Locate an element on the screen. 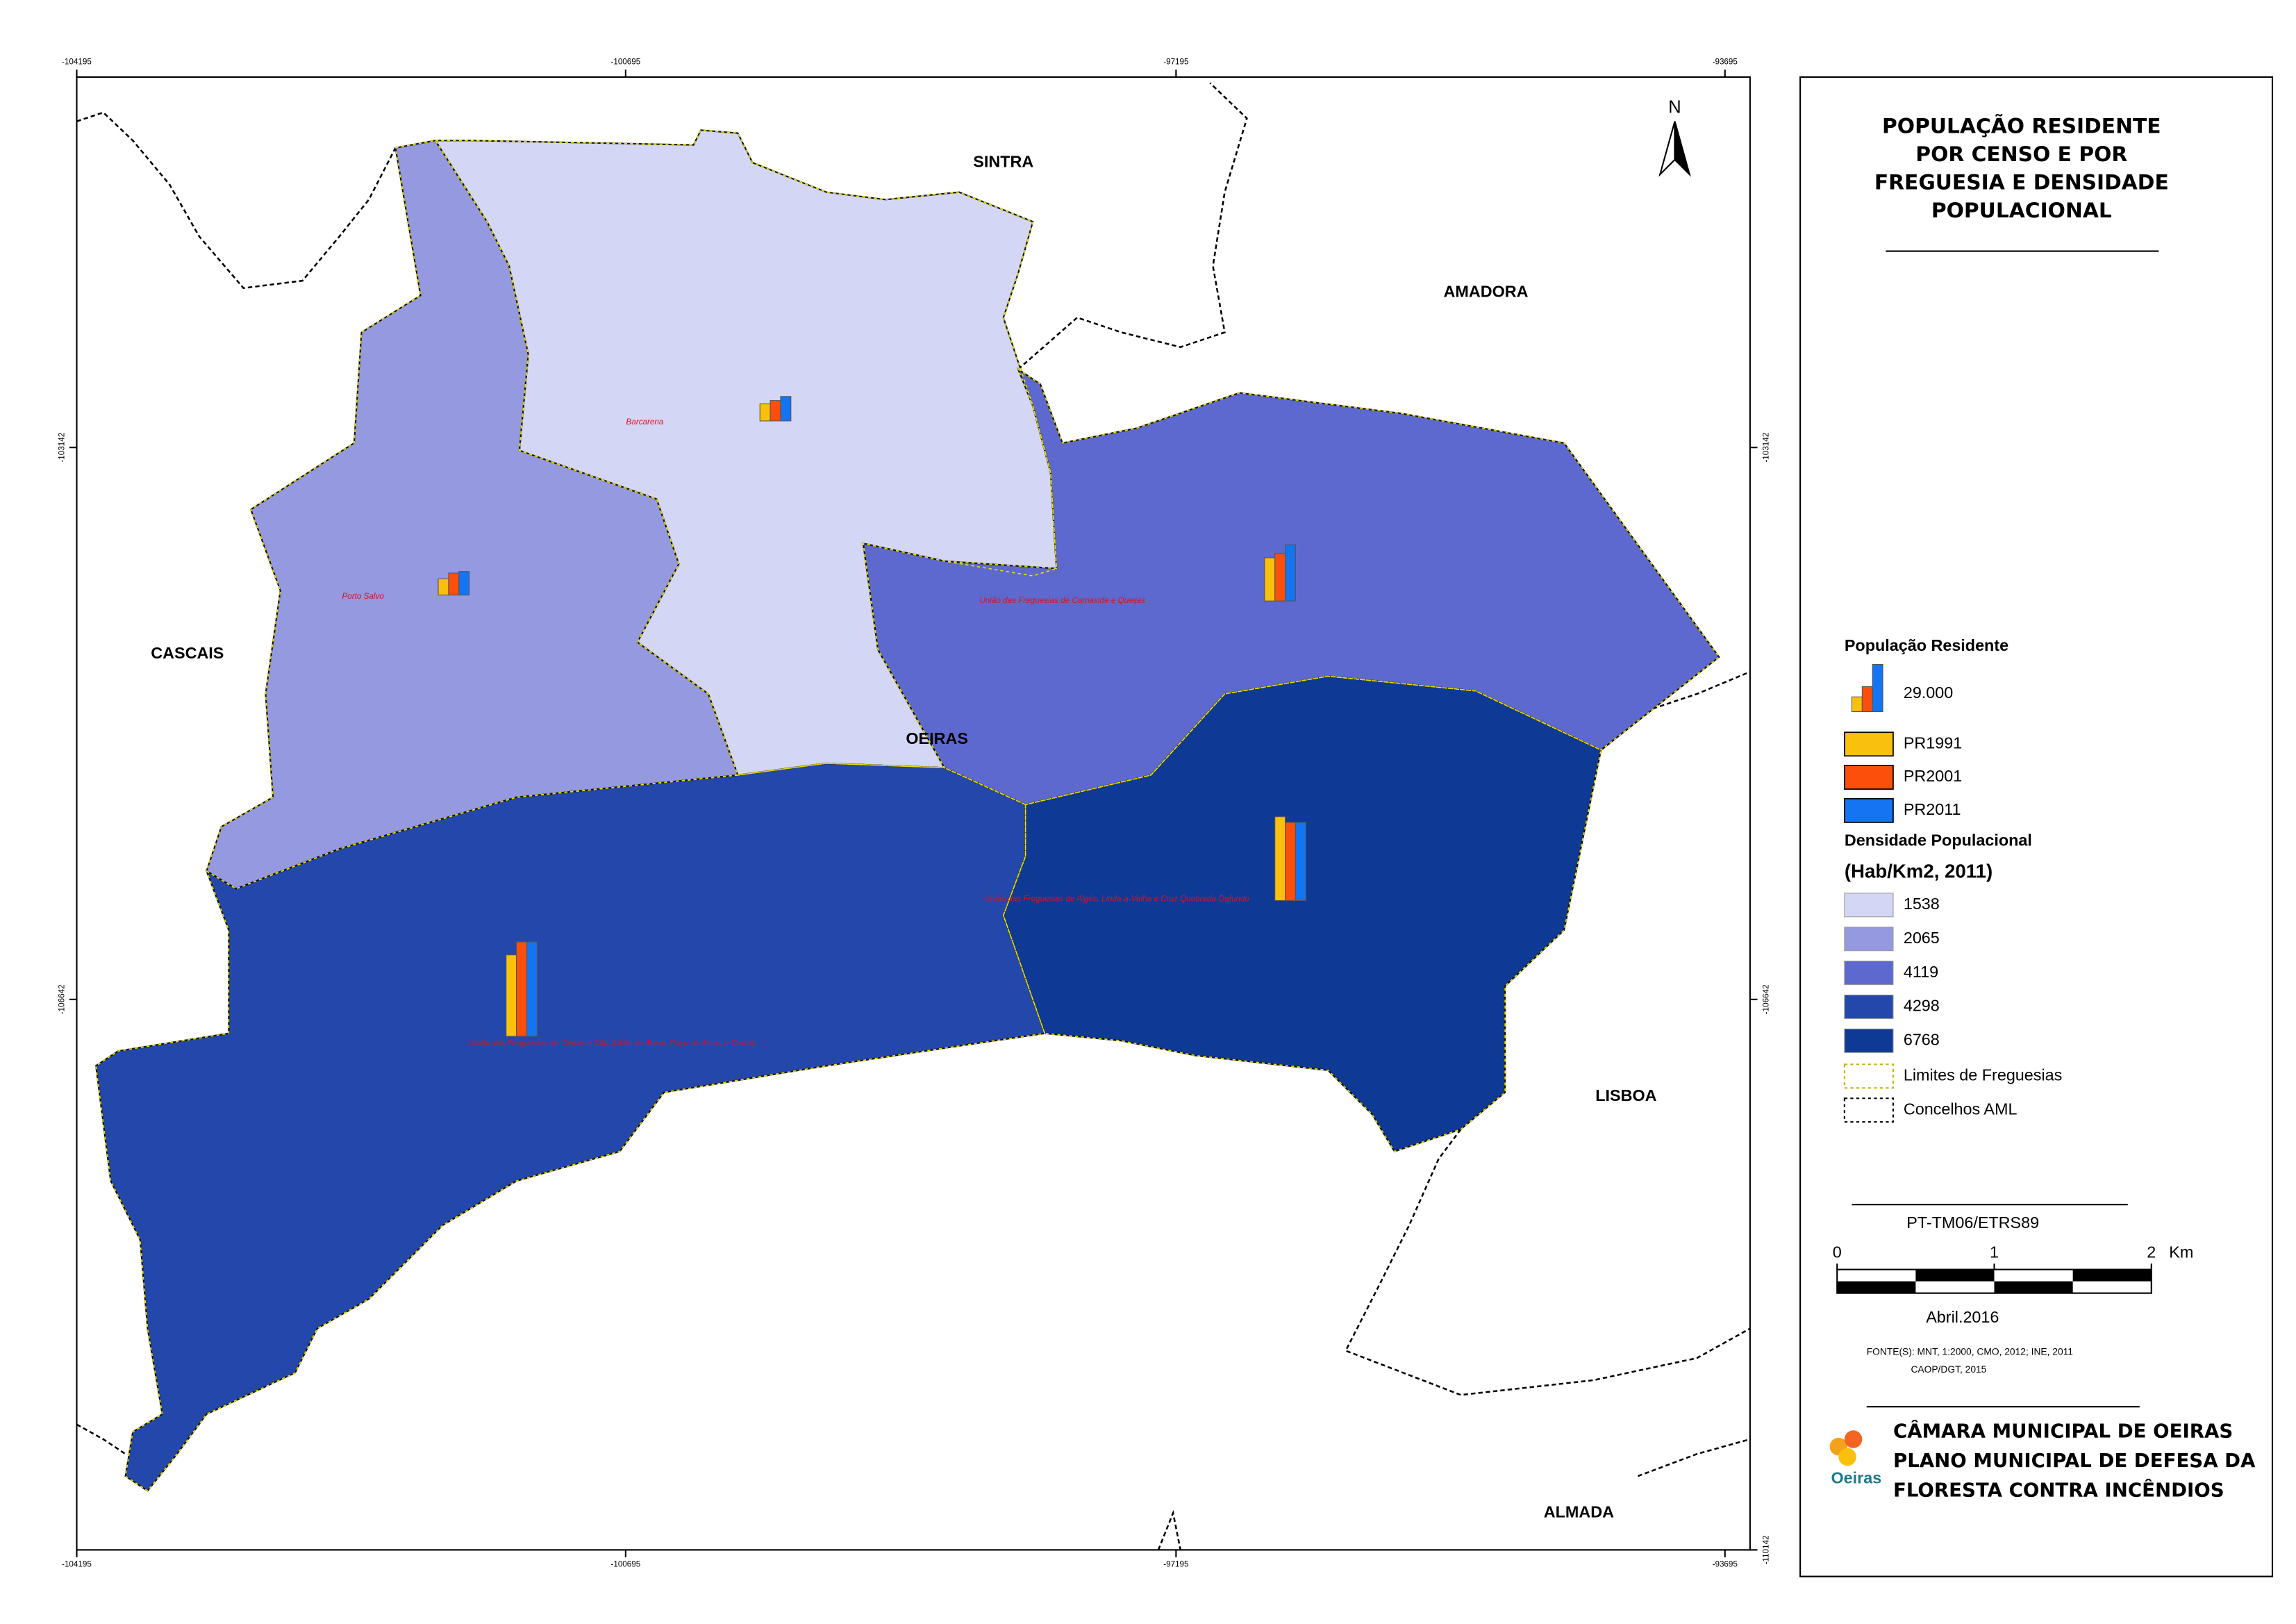 The height and width of the screenshot is (1624, 2296). legend-label: Limites de Freguesias is located at coordinates (1984, 1075).